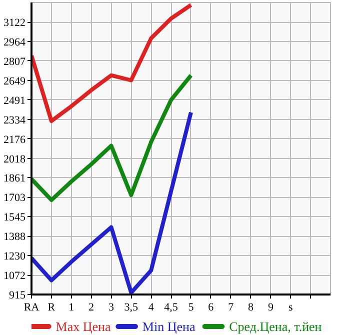 The width and height of the screenshot is (345, 335). I want to click on y-tick-label: 2334, so click(15, 120).